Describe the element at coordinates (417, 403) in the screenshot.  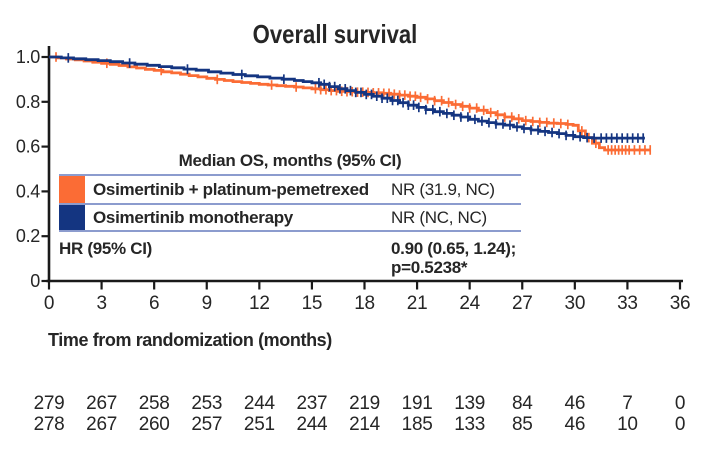
I see `risk-count-combo: 191` at that location.